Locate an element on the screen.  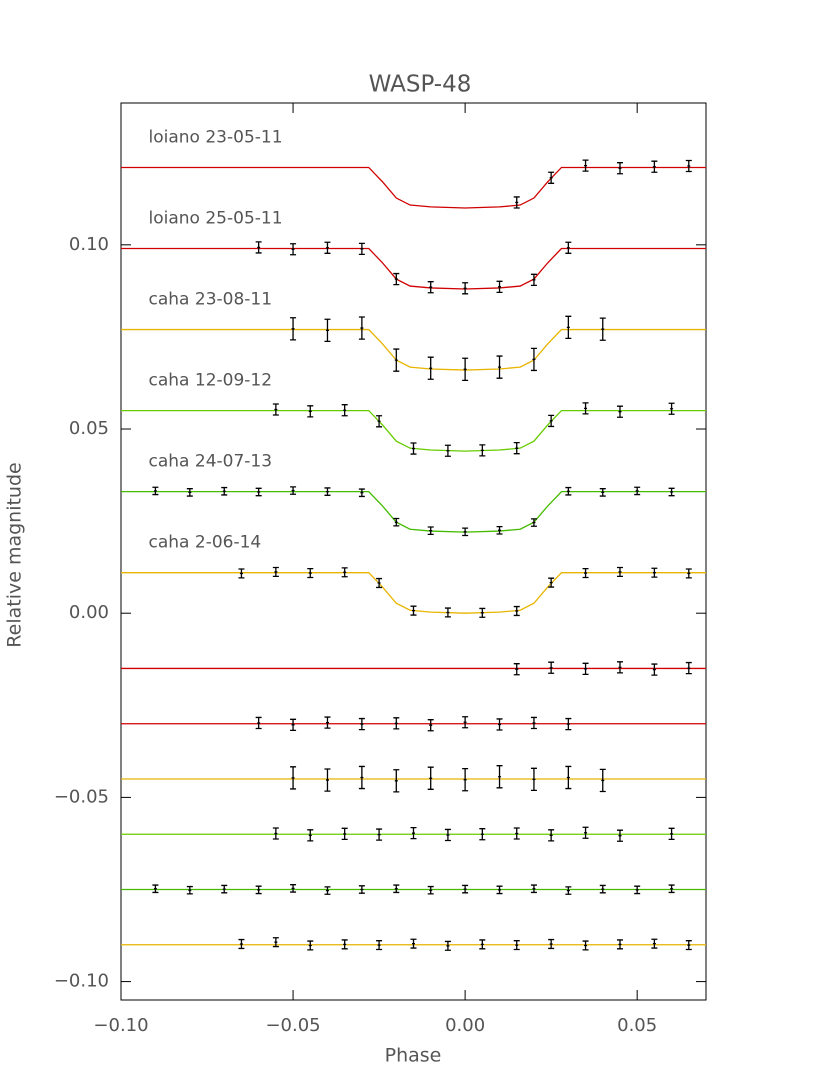
y-axis-label: Relative magnitude is located at coordinates (15, 554).